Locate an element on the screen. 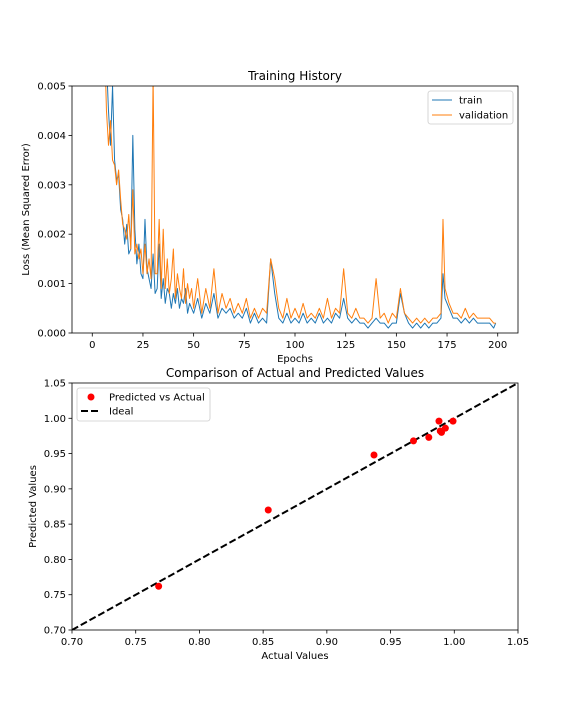  x-tick-label: 100 is located at coordinates (294, 345).